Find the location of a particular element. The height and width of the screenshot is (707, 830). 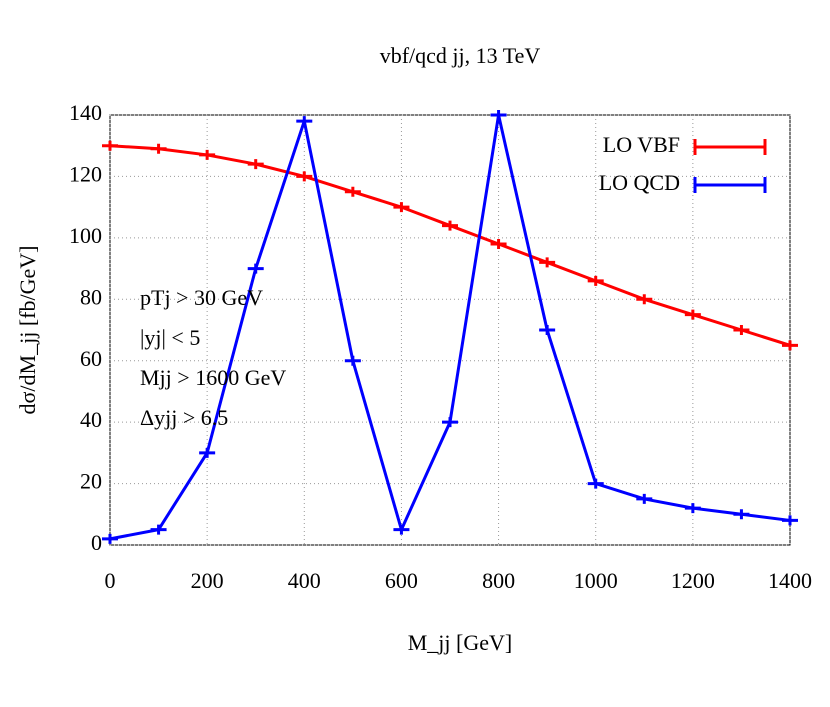

annotation: Δyjj > 6.5 is located at coordinates (184, 417).